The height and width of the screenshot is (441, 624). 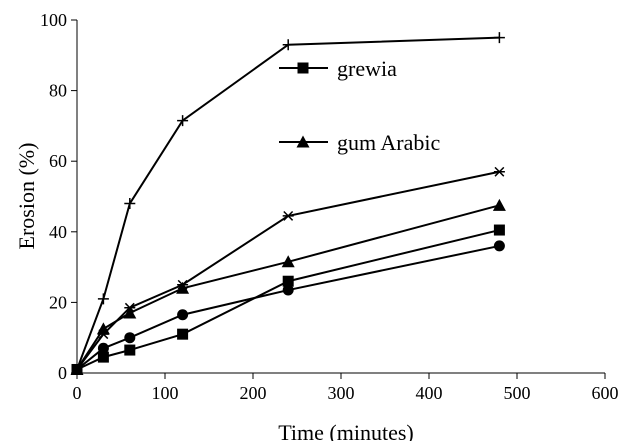 I want to click on legend-label: gum Arabic, so click(x=388, y=142).